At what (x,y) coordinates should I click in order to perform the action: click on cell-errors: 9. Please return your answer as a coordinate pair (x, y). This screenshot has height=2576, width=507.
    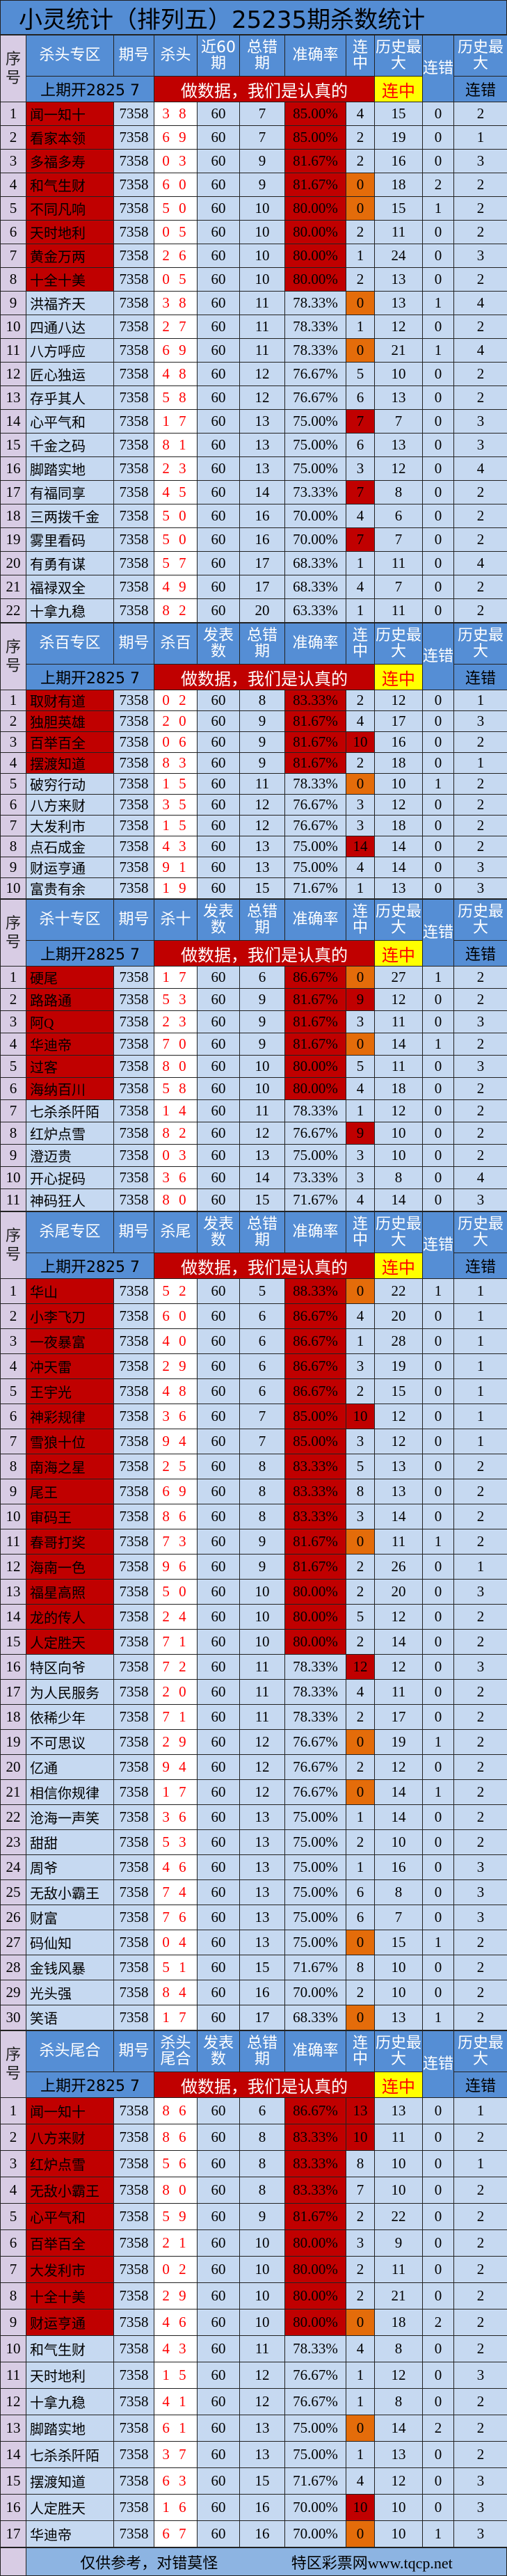
    Looking at the image, I should click on (263, 1542).